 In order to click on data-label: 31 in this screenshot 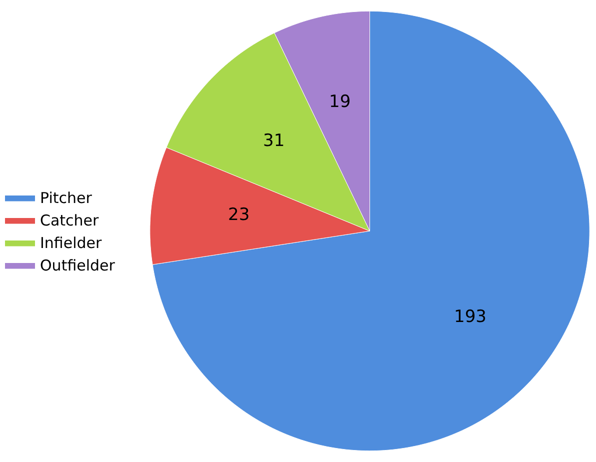, I will do `click(274, 141)`.